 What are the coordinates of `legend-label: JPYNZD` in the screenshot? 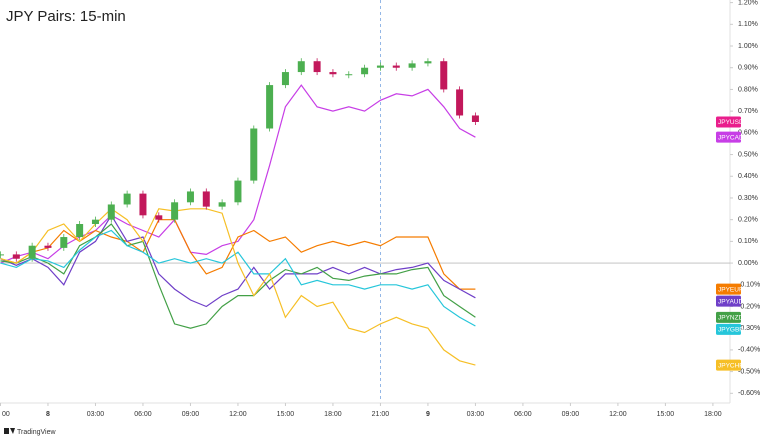 It's located at (731, 318).